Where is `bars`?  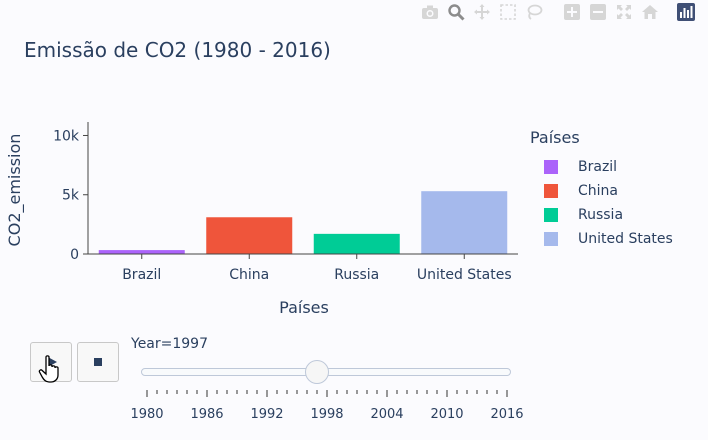 bars is located at coordinates (303, 222).